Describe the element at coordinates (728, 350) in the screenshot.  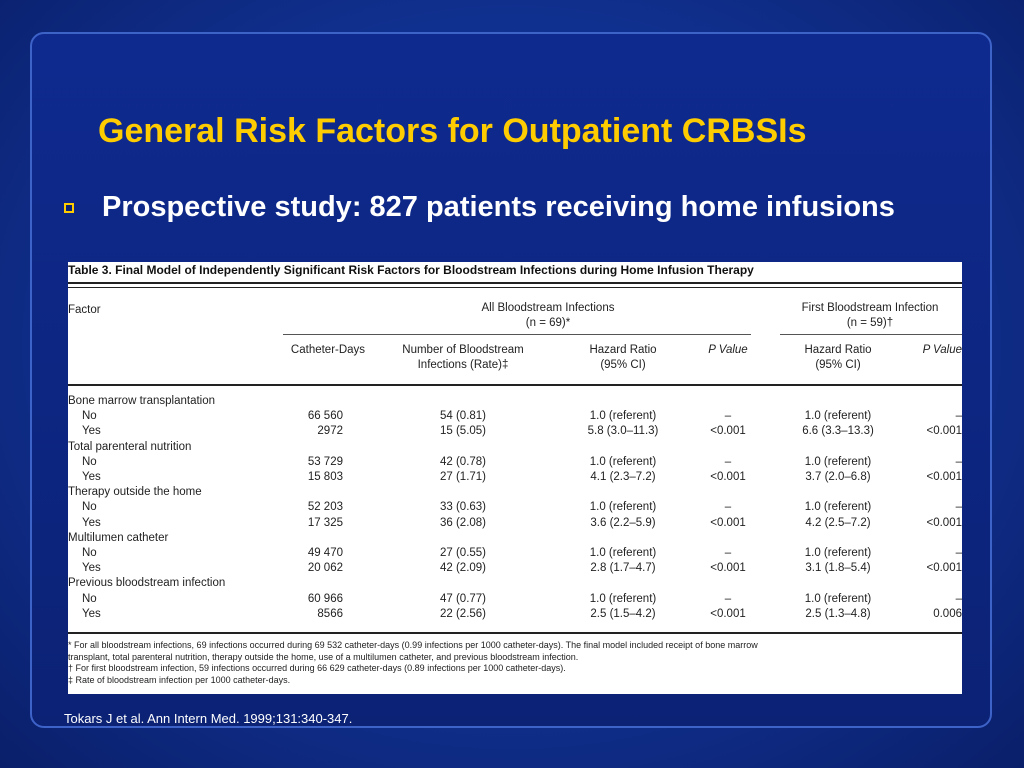
I see `col-p-value: P Value` at that location.